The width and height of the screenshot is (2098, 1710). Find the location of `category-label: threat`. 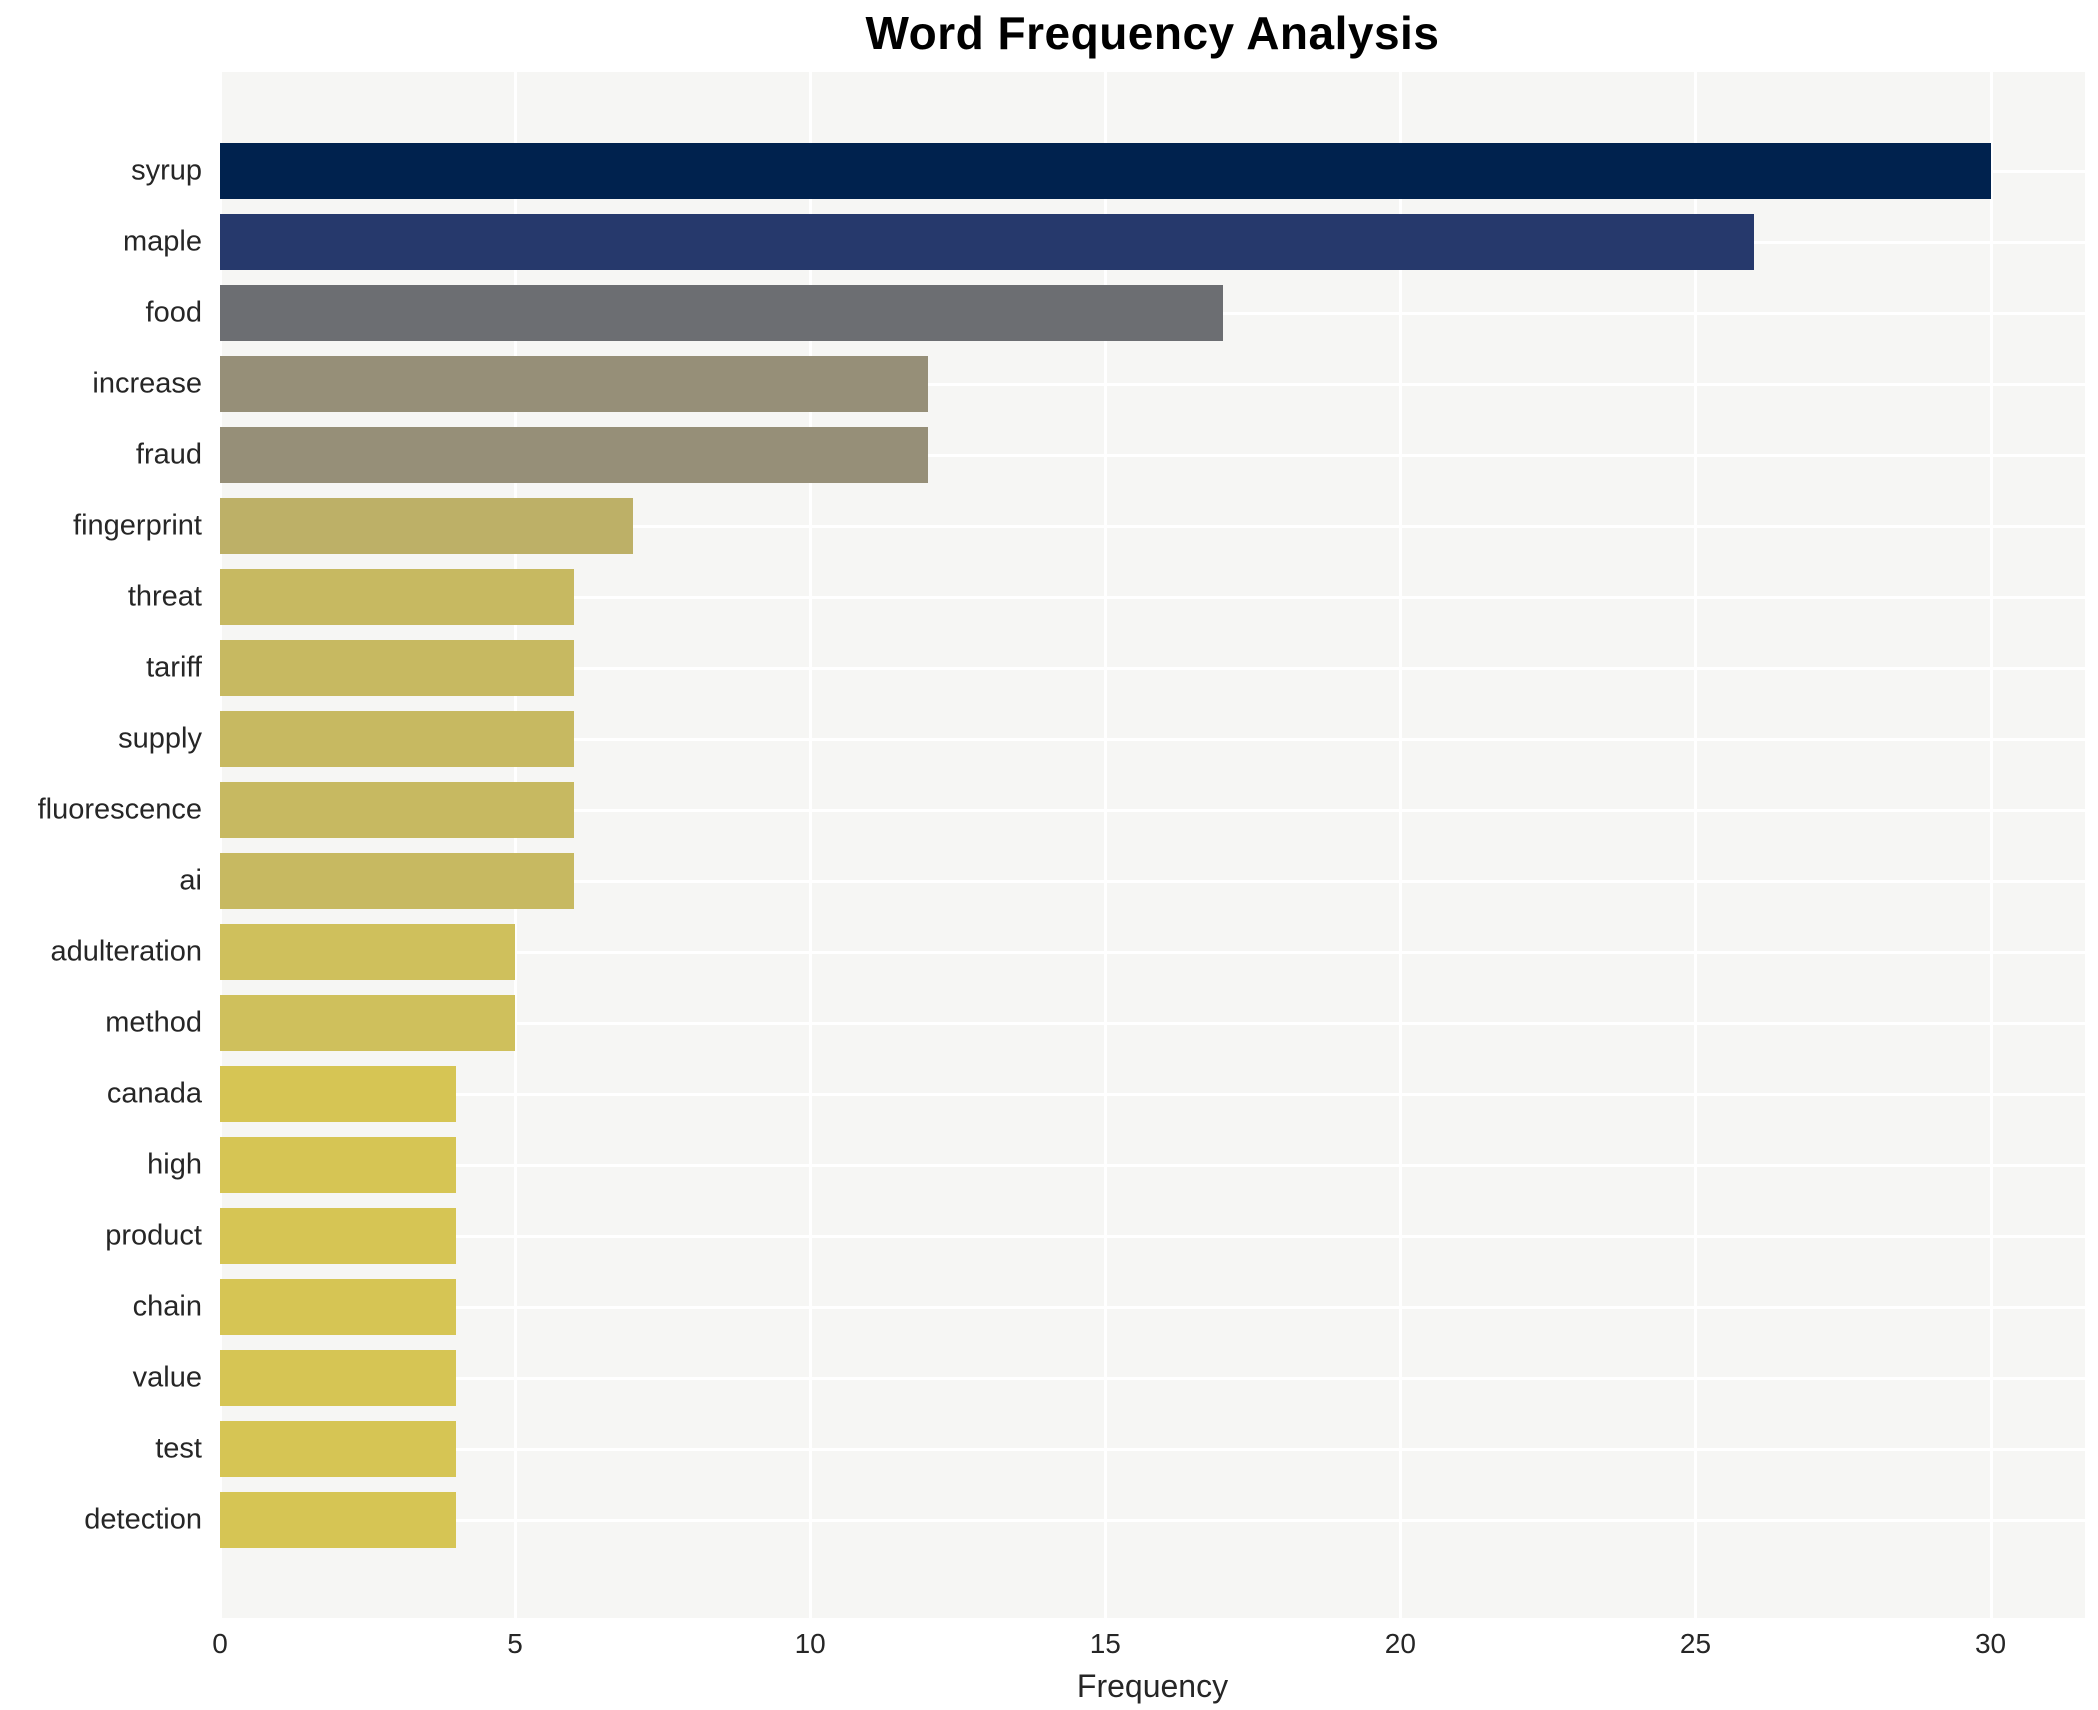

category-label: threat is located at coordinates (164, 596).